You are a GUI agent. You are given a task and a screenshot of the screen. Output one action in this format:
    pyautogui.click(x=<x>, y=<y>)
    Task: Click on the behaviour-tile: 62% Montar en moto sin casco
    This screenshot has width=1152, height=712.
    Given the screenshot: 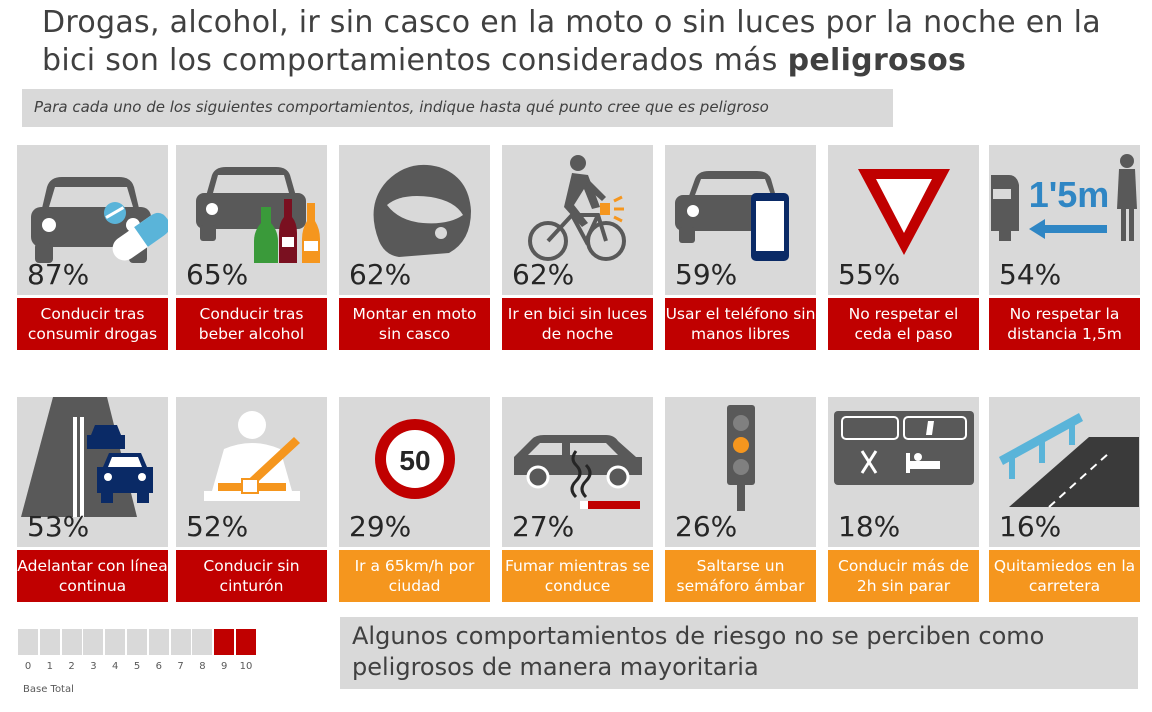 What is the action you would take?
    pyautogui.click(x=414, y=247)
    